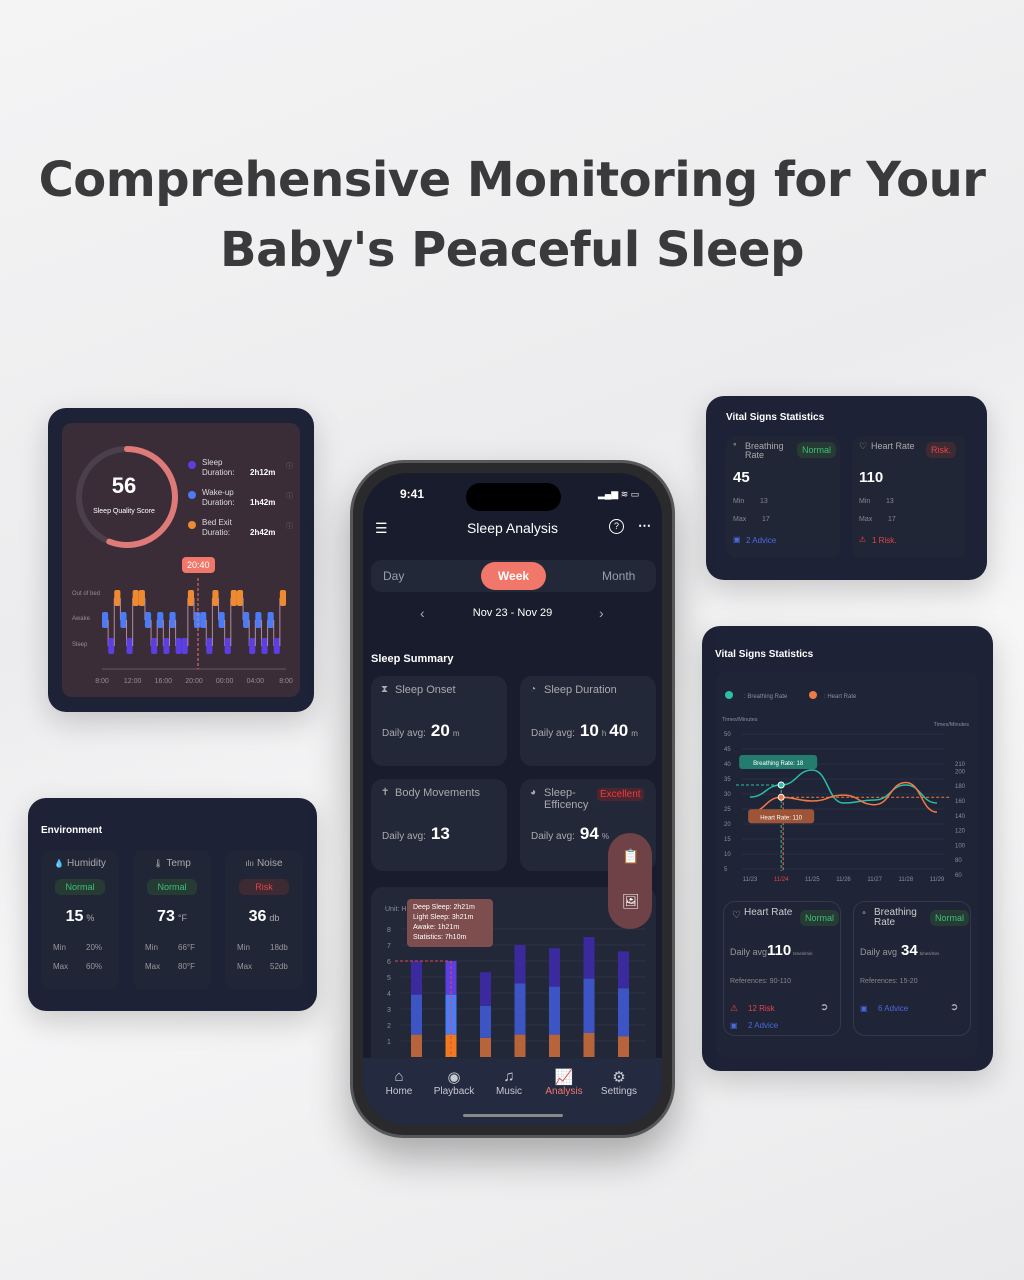 This screenshot has width=1024, height=1280. I want to click on thermometer-icon: 🌡, so click(158, 863).